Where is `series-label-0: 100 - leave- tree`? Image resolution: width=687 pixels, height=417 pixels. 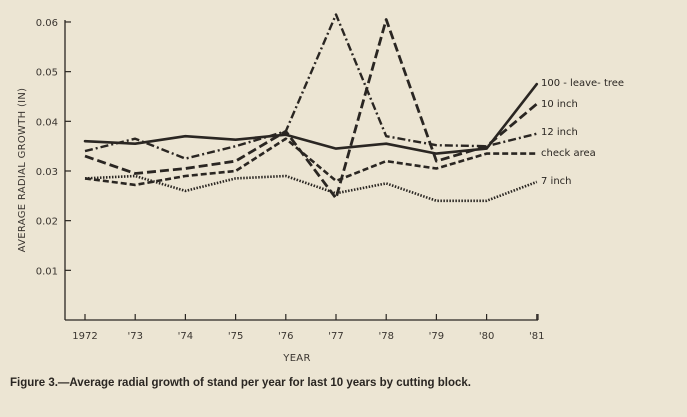 series-label-0: 100 - leave- tree is located at coordinates (582, 83).